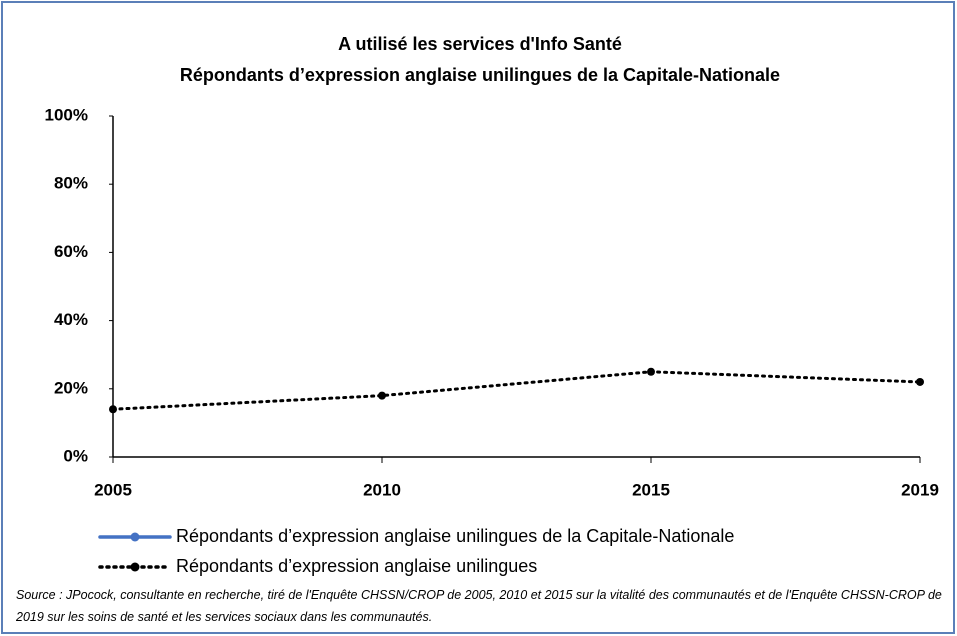  What do you see at coordinates (75, 455) in the screenshot?
I see `y-tick-label: 0%` at bounding box center [75, 455].